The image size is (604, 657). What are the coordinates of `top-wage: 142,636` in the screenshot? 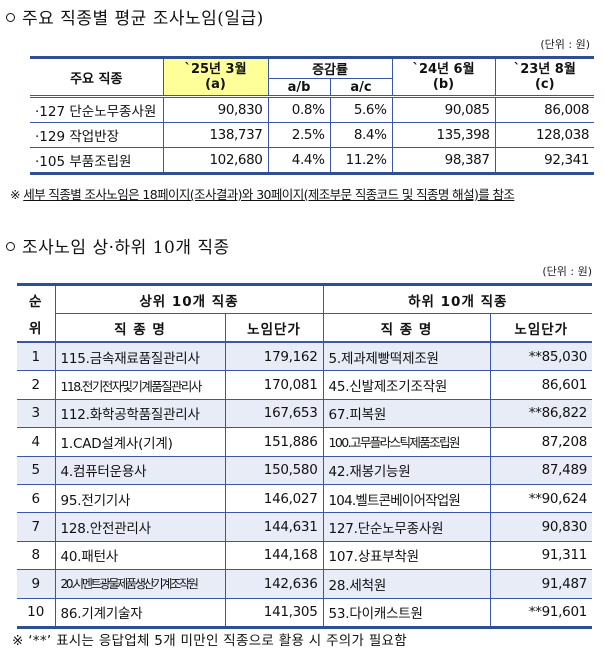 It's located at (274, 584).